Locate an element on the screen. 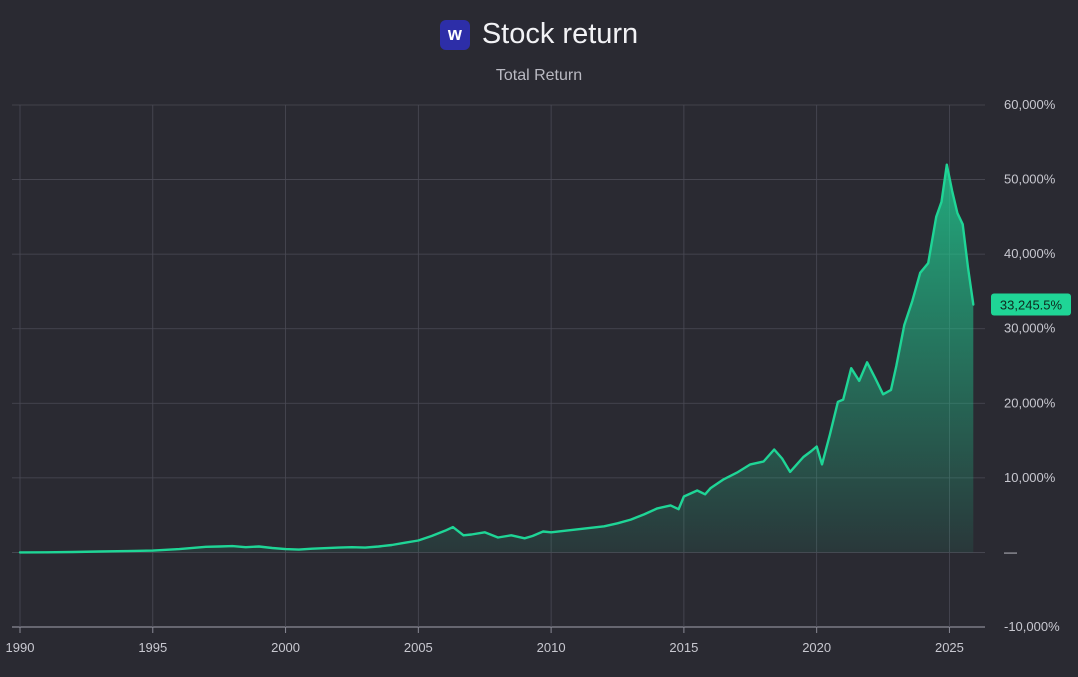  y-tick-label: 50,000% is located at coordinates (1030, 179).